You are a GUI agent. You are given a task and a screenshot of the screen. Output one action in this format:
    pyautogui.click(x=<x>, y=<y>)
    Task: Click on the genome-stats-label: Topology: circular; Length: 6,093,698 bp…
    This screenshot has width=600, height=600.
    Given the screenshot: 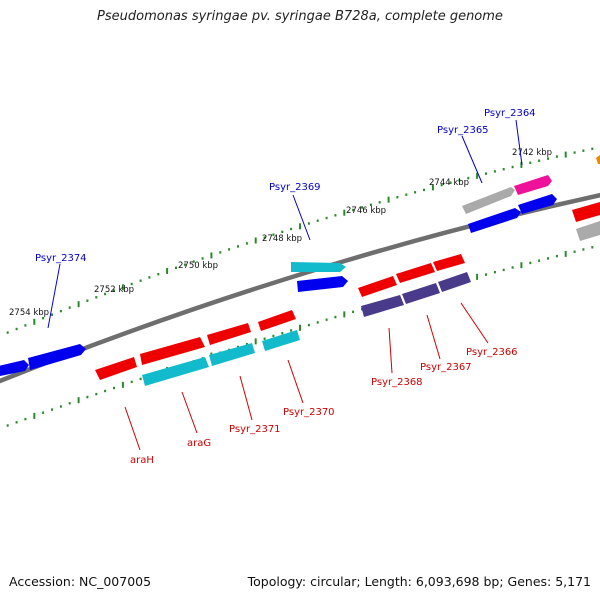 What is the action you would take?
    pyautogui.click(x=419, y=581)
    